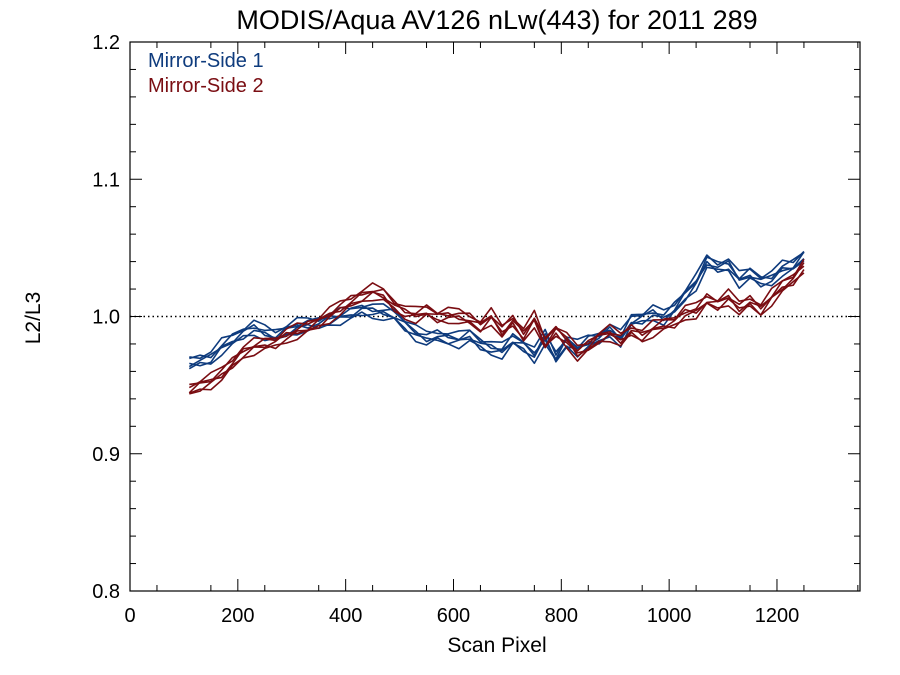 The height and width of the screenshot is (675, 900). Describe the element at coordinates (561, 616) in the screenshot. I see `x-tick-label: 800` at that location.